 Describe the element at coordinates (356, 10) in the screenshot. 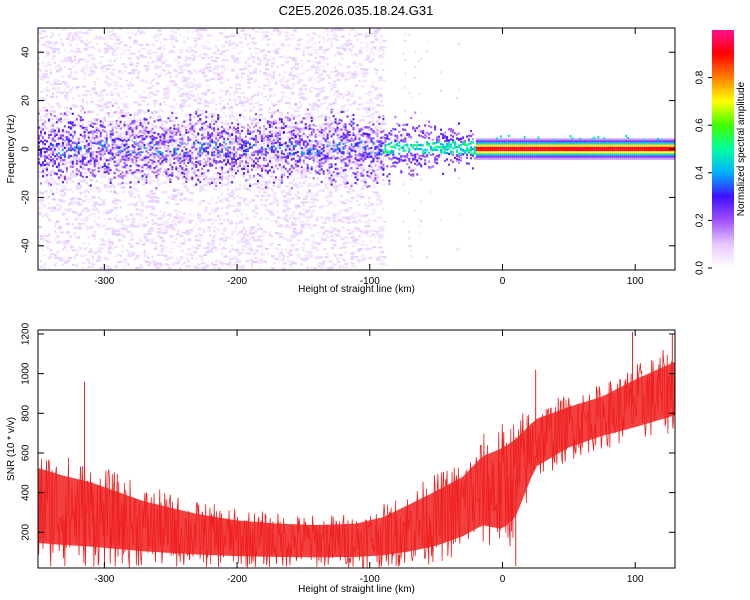

I see `chart-title: C2E5.2026.035.18.24.G31` at that location.